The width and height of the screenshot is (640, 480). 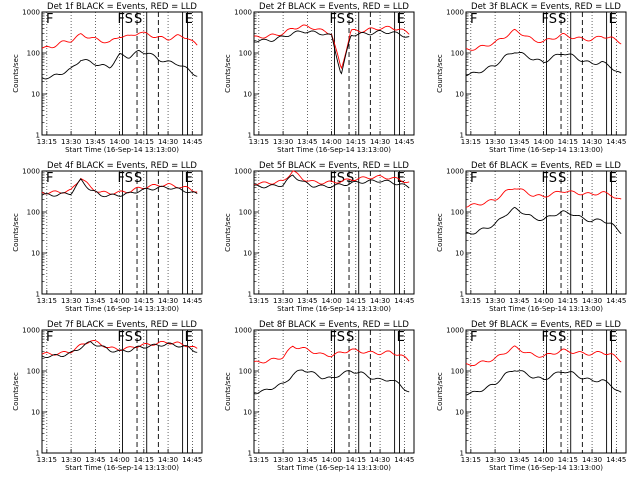 What do you see at coordinates (546, 166) in the screenshot?
I see `panel-title: Det 6f BLACK = Events, RED = LLD` at bounding box center [546, 166].